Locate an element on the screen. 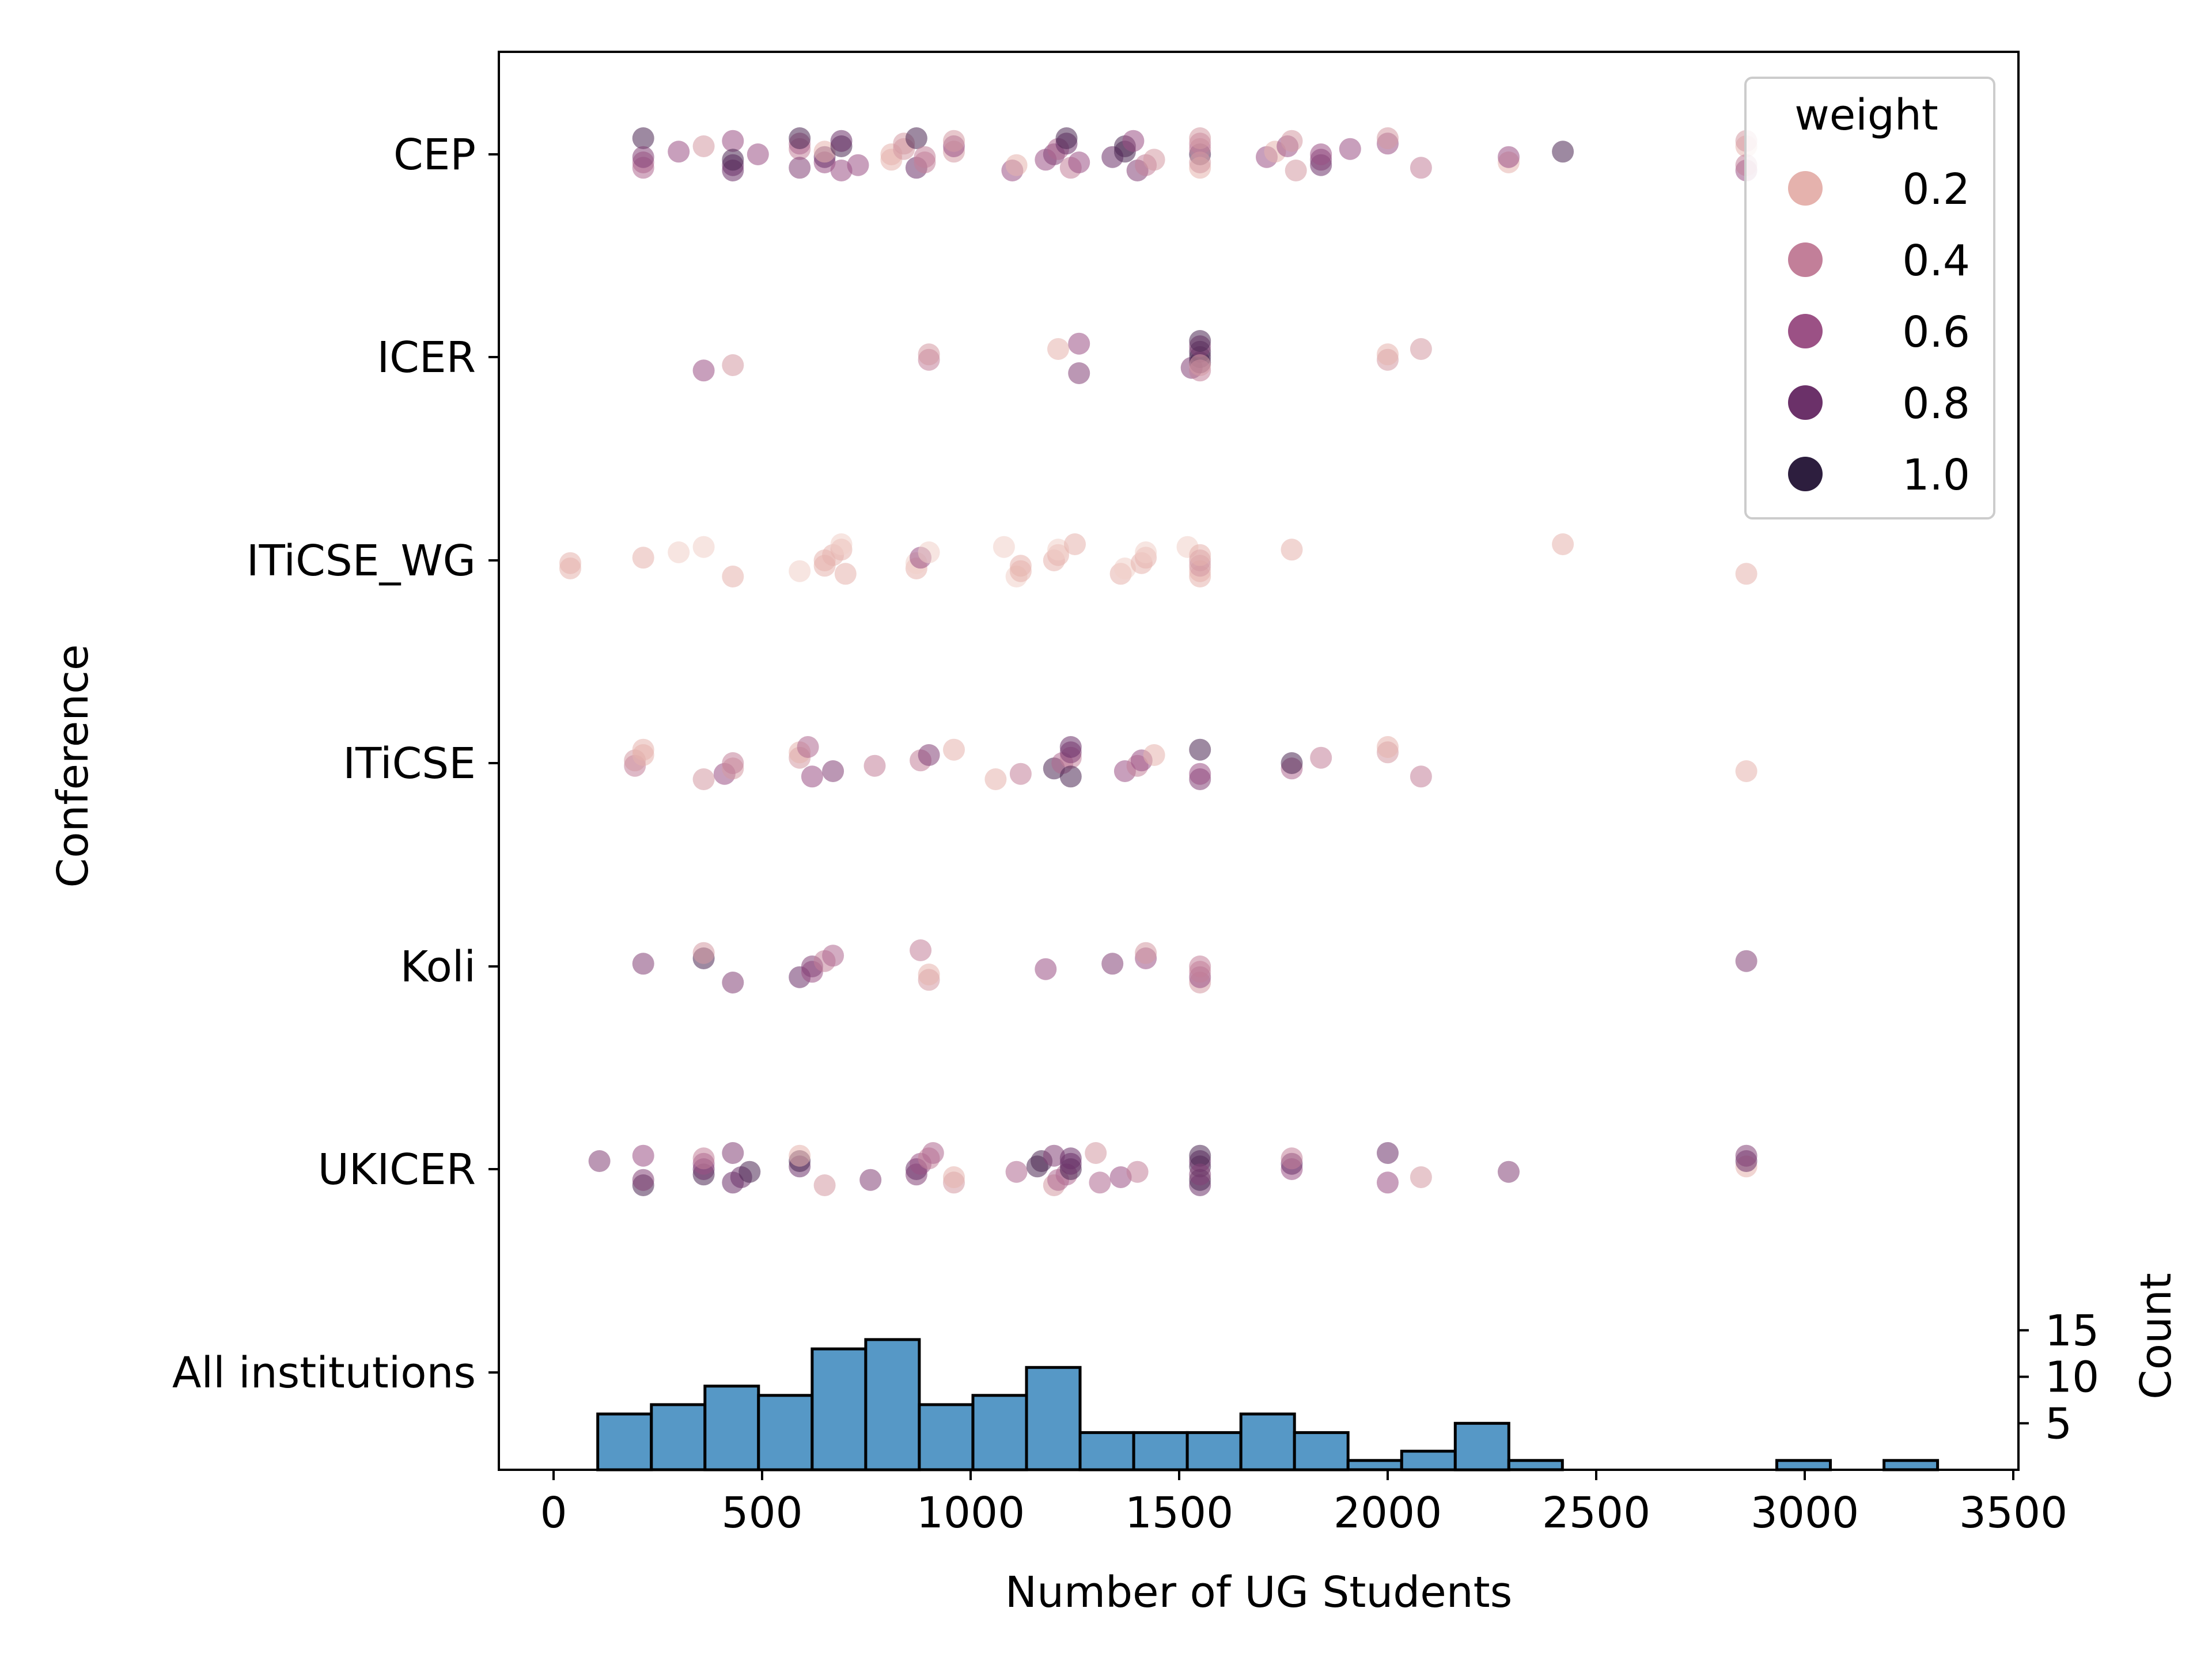  y-tick-label: Koli is located at coordinates (438, 967).